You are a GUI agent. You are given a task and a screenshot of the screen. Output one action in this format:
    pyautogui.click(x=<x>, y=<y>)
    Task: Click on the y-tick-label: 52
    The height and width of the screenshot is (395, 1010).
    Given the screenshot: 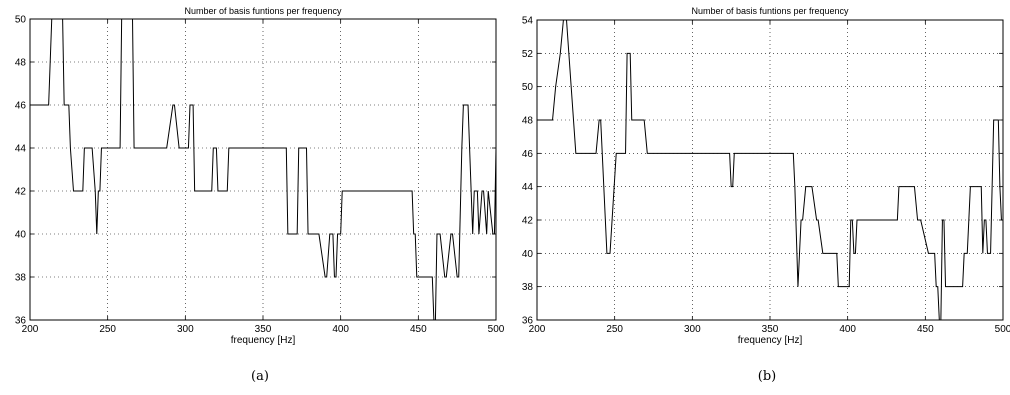 What is the action you would take?
    pyautogui.click(x=528, y=54)
    